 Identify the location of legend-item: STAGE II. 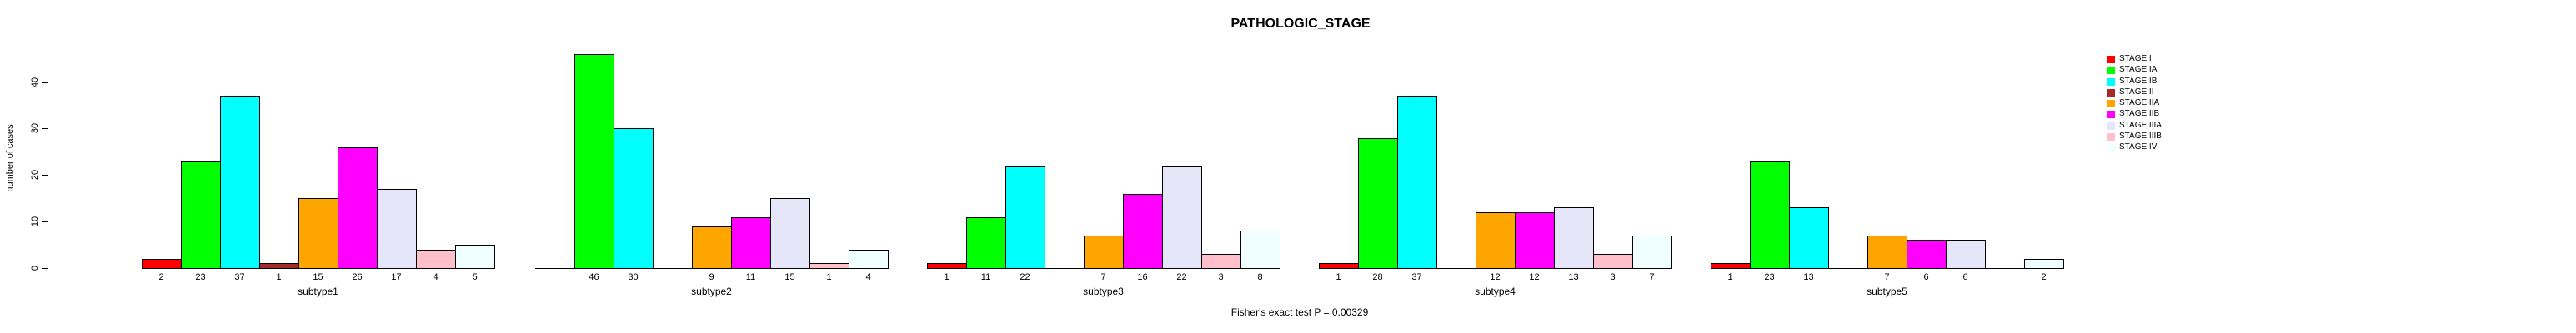
(2130, 92).